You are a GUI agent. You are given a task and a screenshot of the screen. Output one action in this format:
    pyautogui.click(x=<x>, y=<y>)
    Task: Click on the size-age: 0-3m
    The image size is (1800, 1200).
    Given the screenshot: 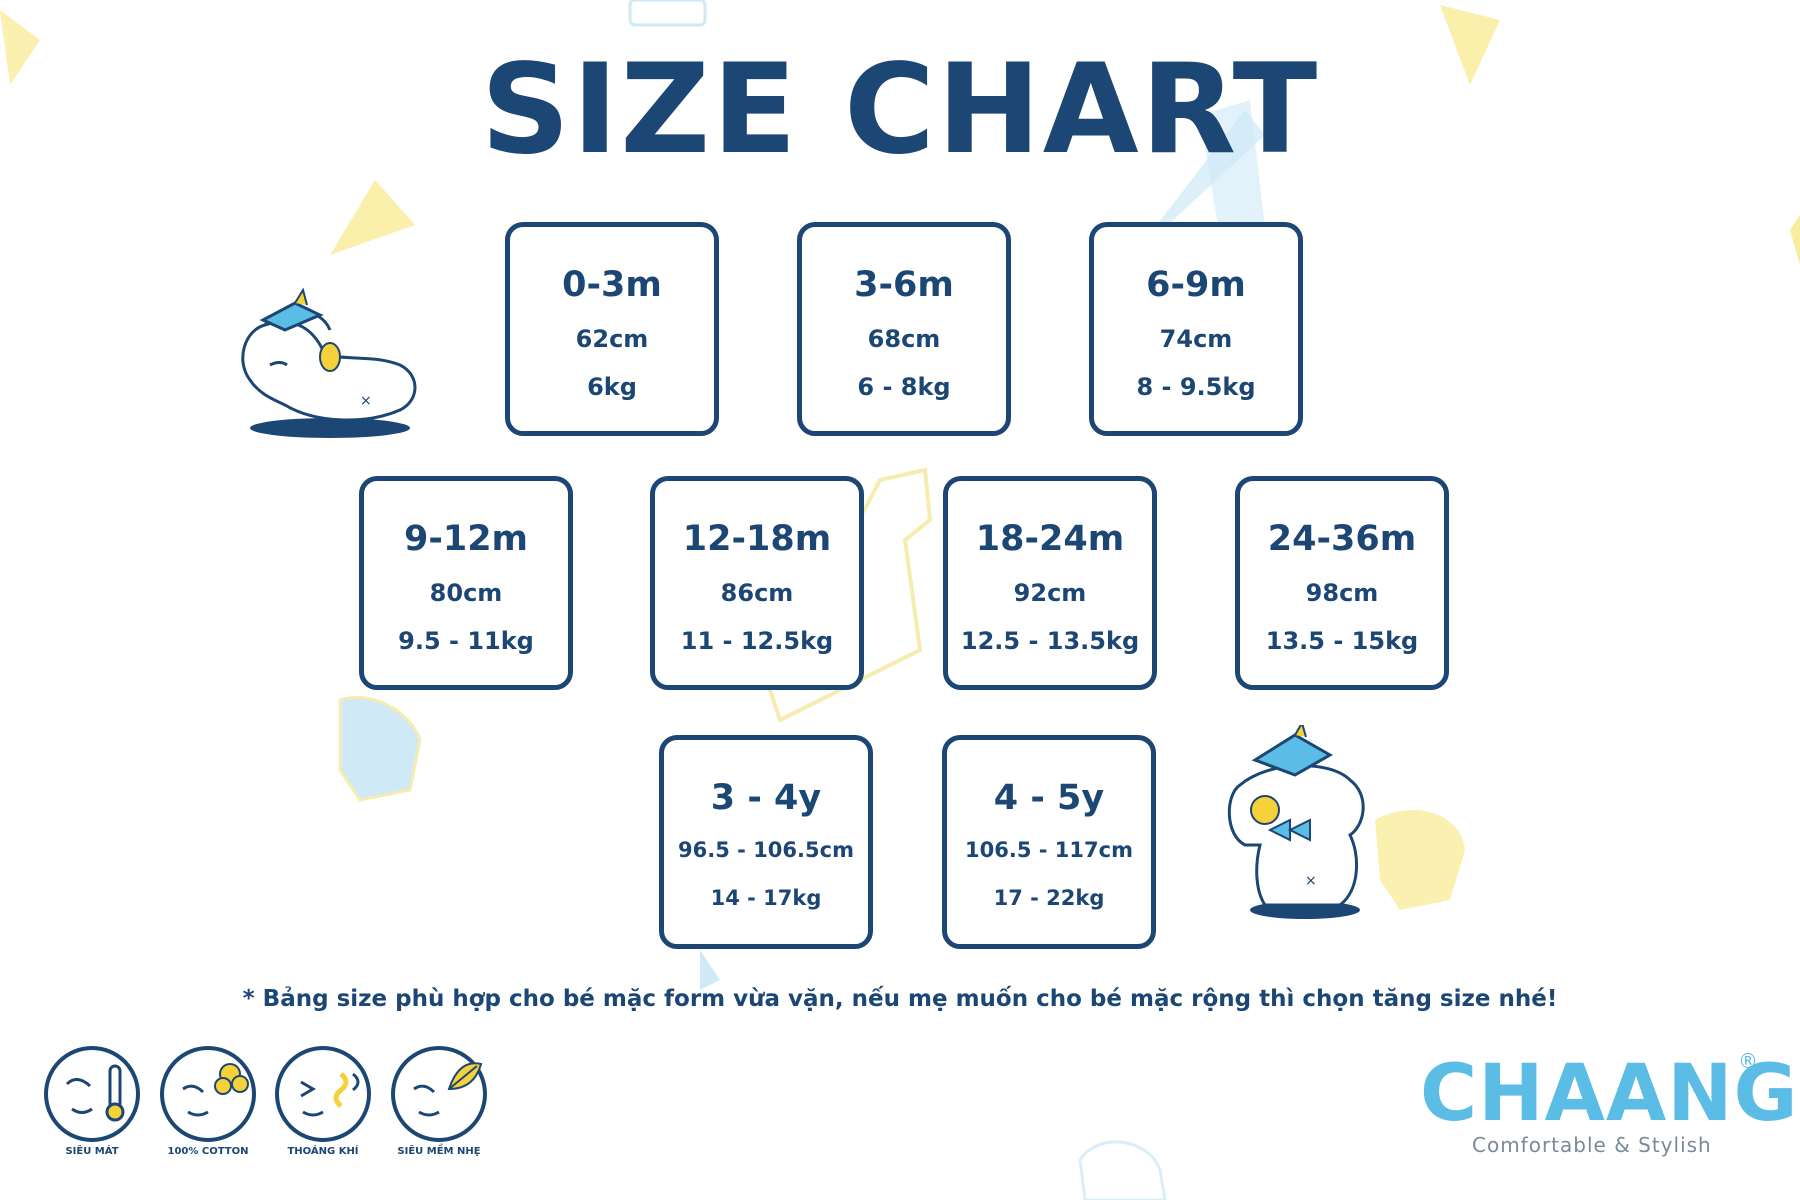 What is the action you would take?
    pyautogui.click(x=612, y=285)
    